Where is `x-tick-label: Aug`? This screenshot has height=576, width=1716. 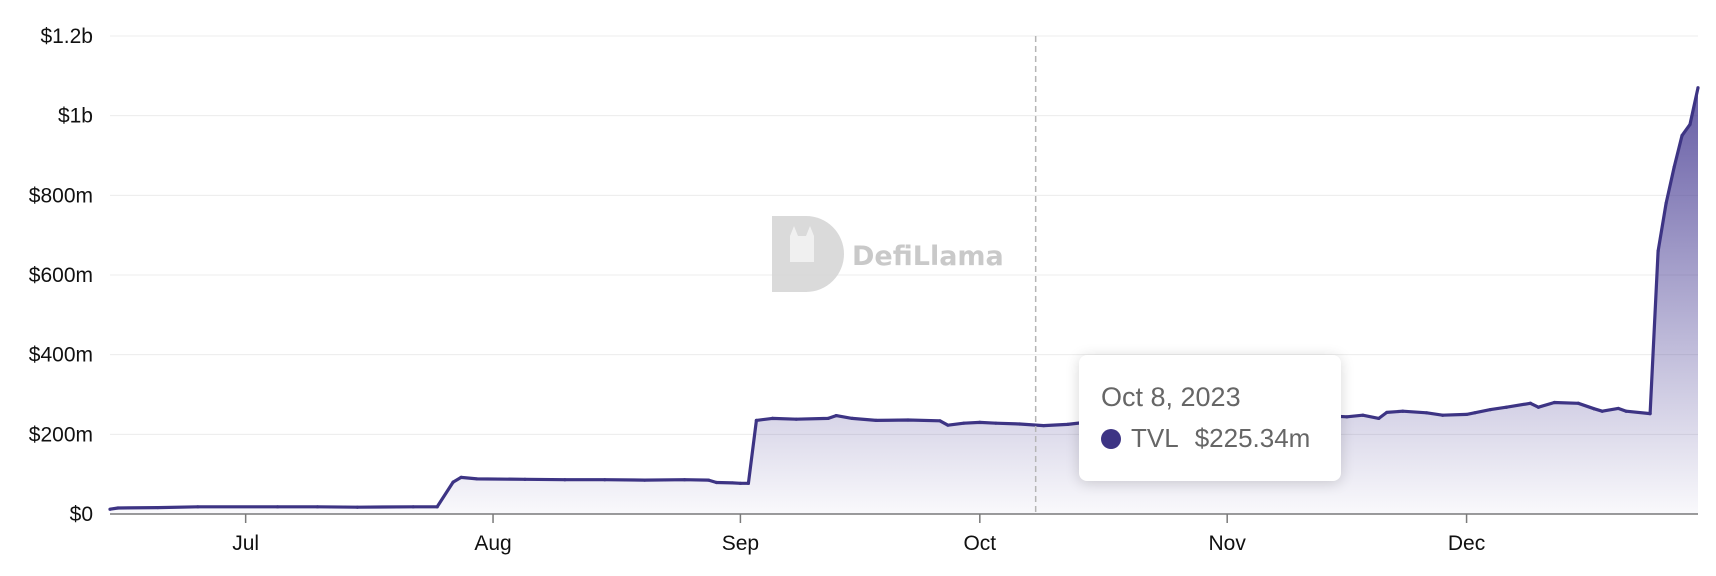
x-tick-label: Aug is located at coordinates (492, 543).